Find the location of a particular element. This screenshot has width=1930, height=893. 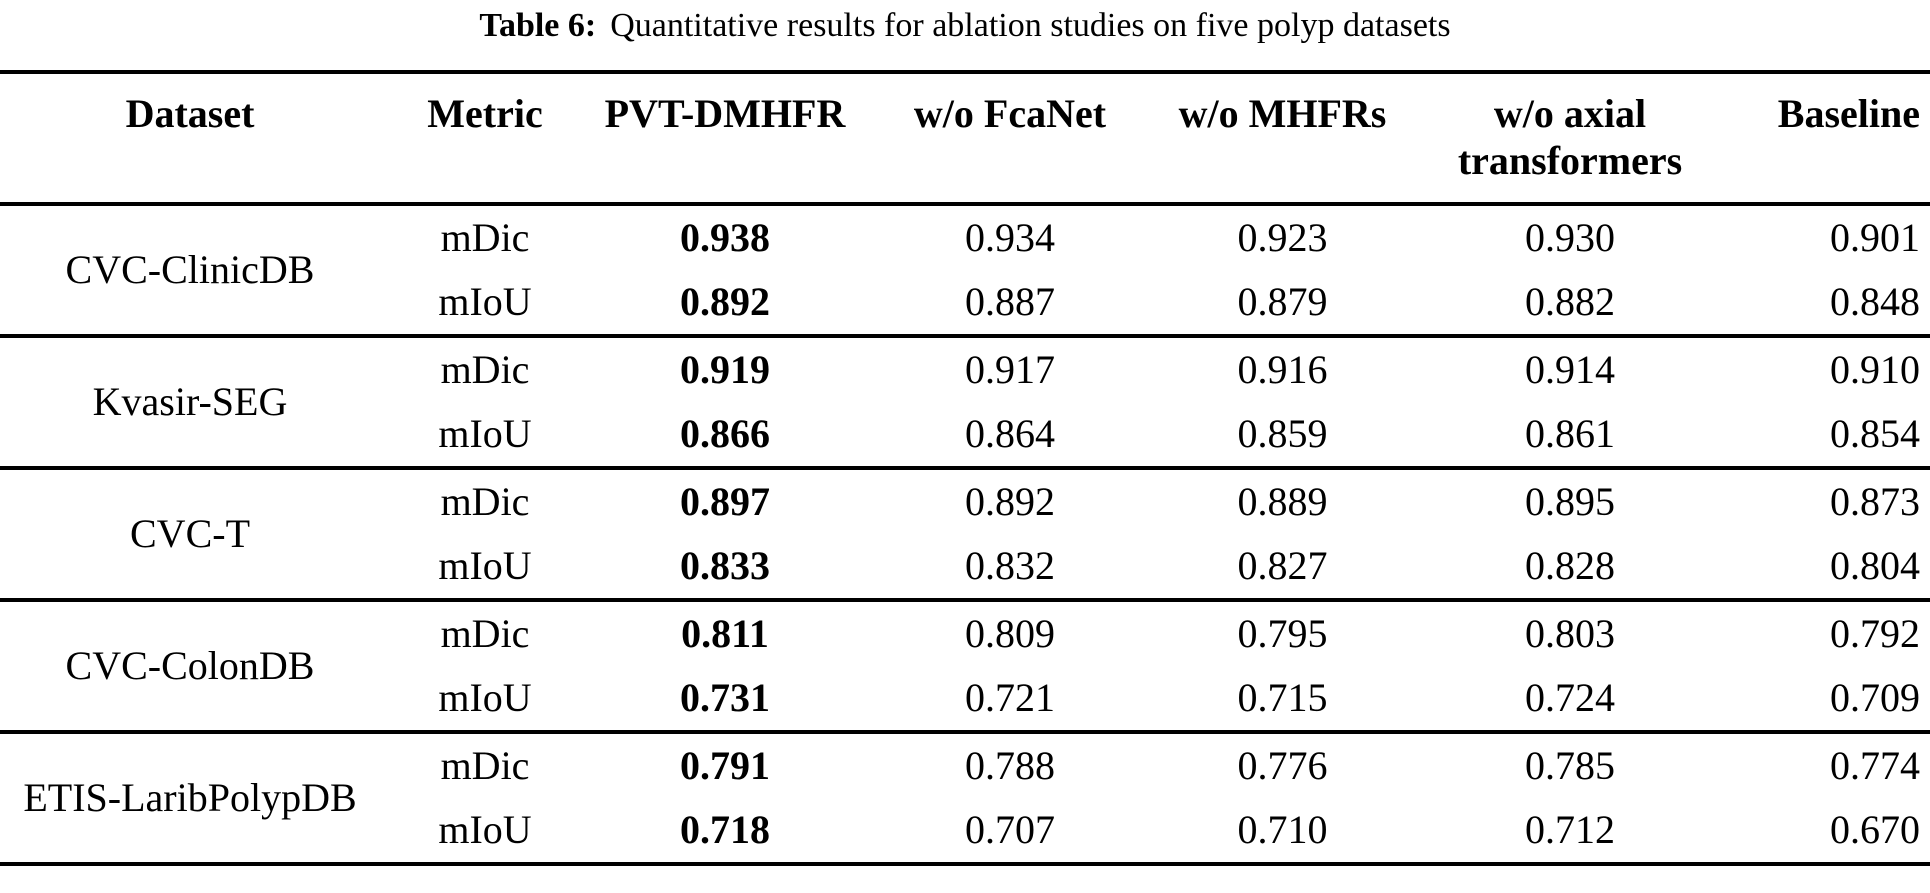

value-cell: 0.861 is located at coordinates (1570, 433).